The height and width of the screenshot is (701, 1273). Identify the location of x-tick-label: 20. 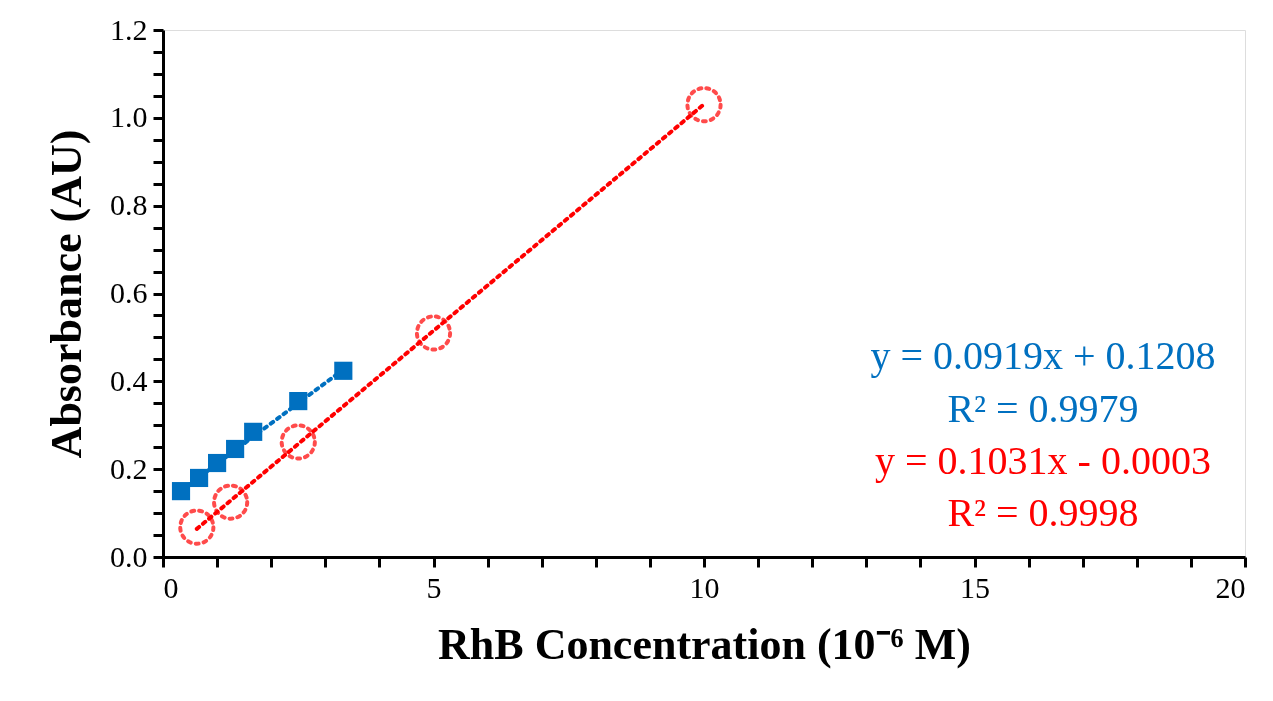
(1230, 587).